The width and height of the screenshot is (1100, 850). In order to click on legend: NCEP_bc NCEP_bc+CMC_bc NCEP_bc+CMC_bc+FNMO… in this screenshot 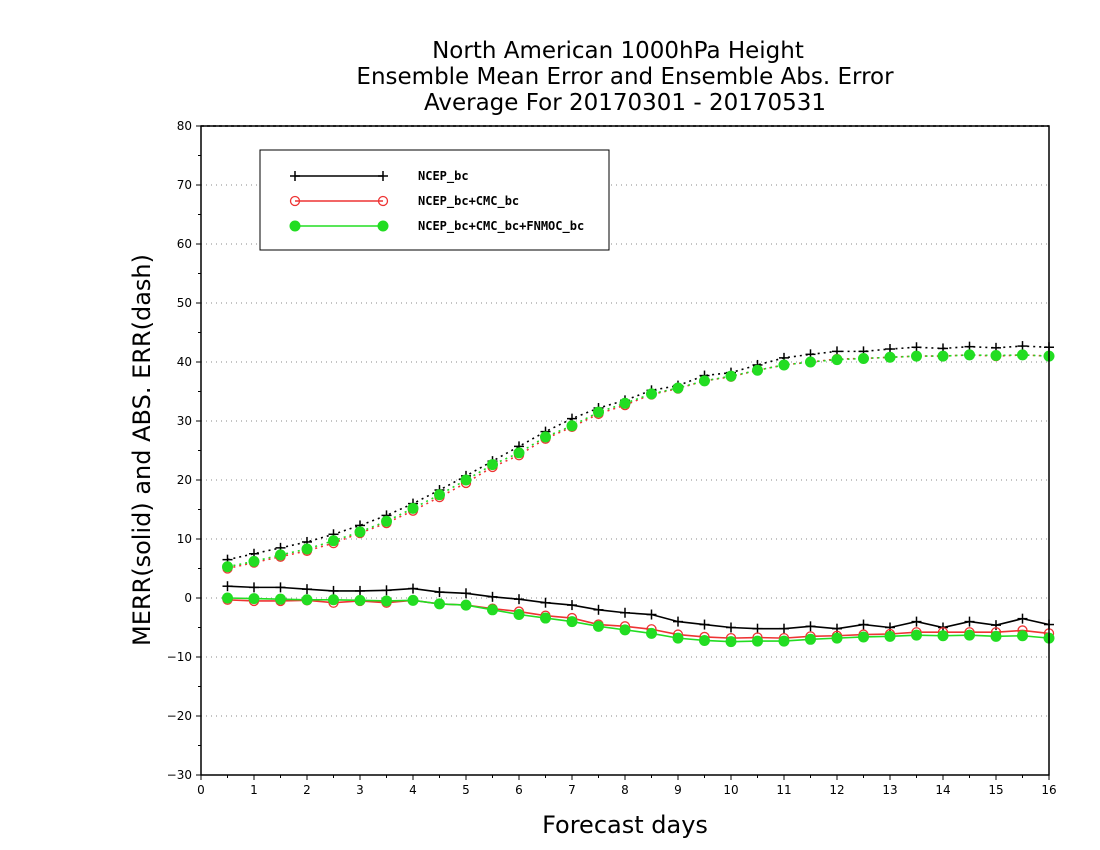, I will do `click(434, 200)`.